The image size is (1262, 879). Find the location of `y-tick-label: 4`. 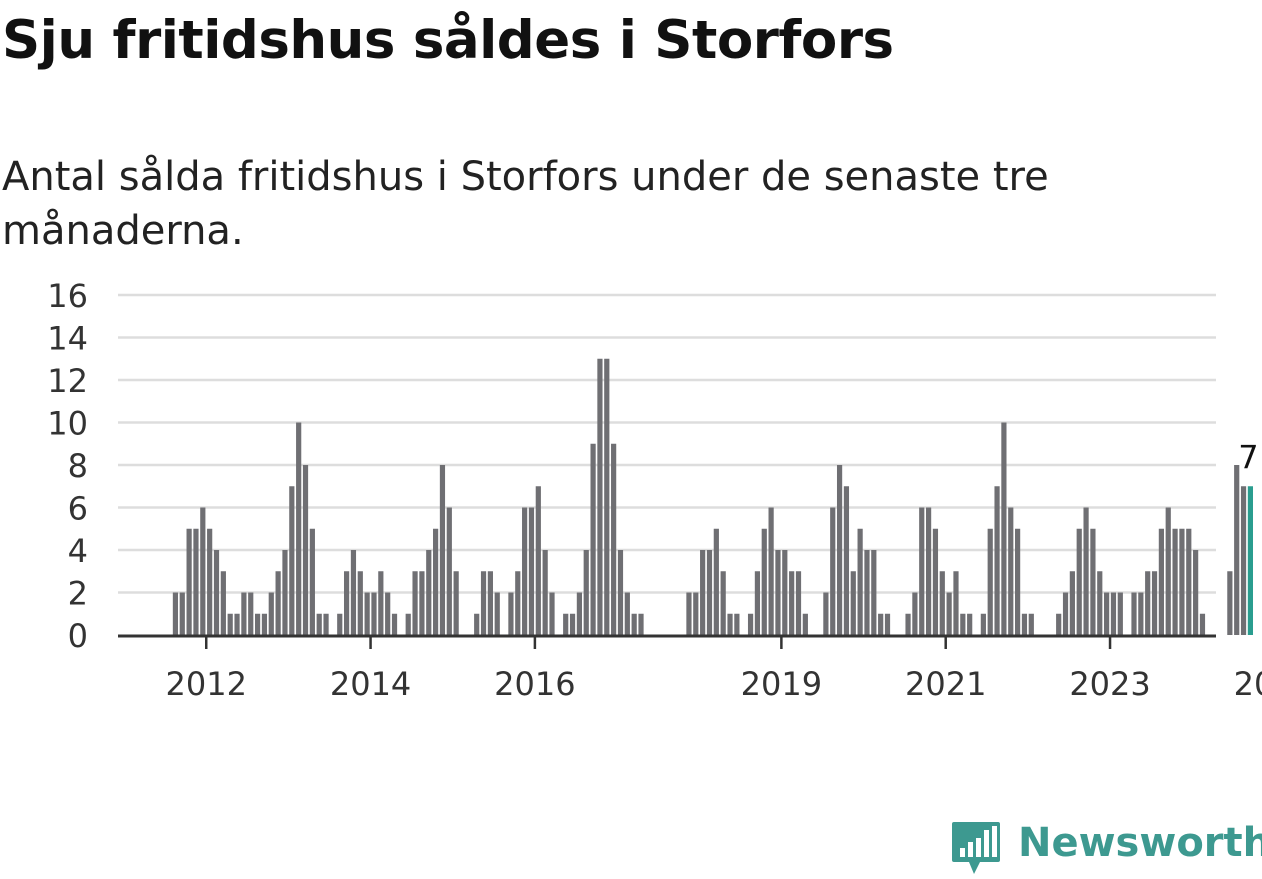

y-tick-label: 4 is located at coordinates (78, 551).